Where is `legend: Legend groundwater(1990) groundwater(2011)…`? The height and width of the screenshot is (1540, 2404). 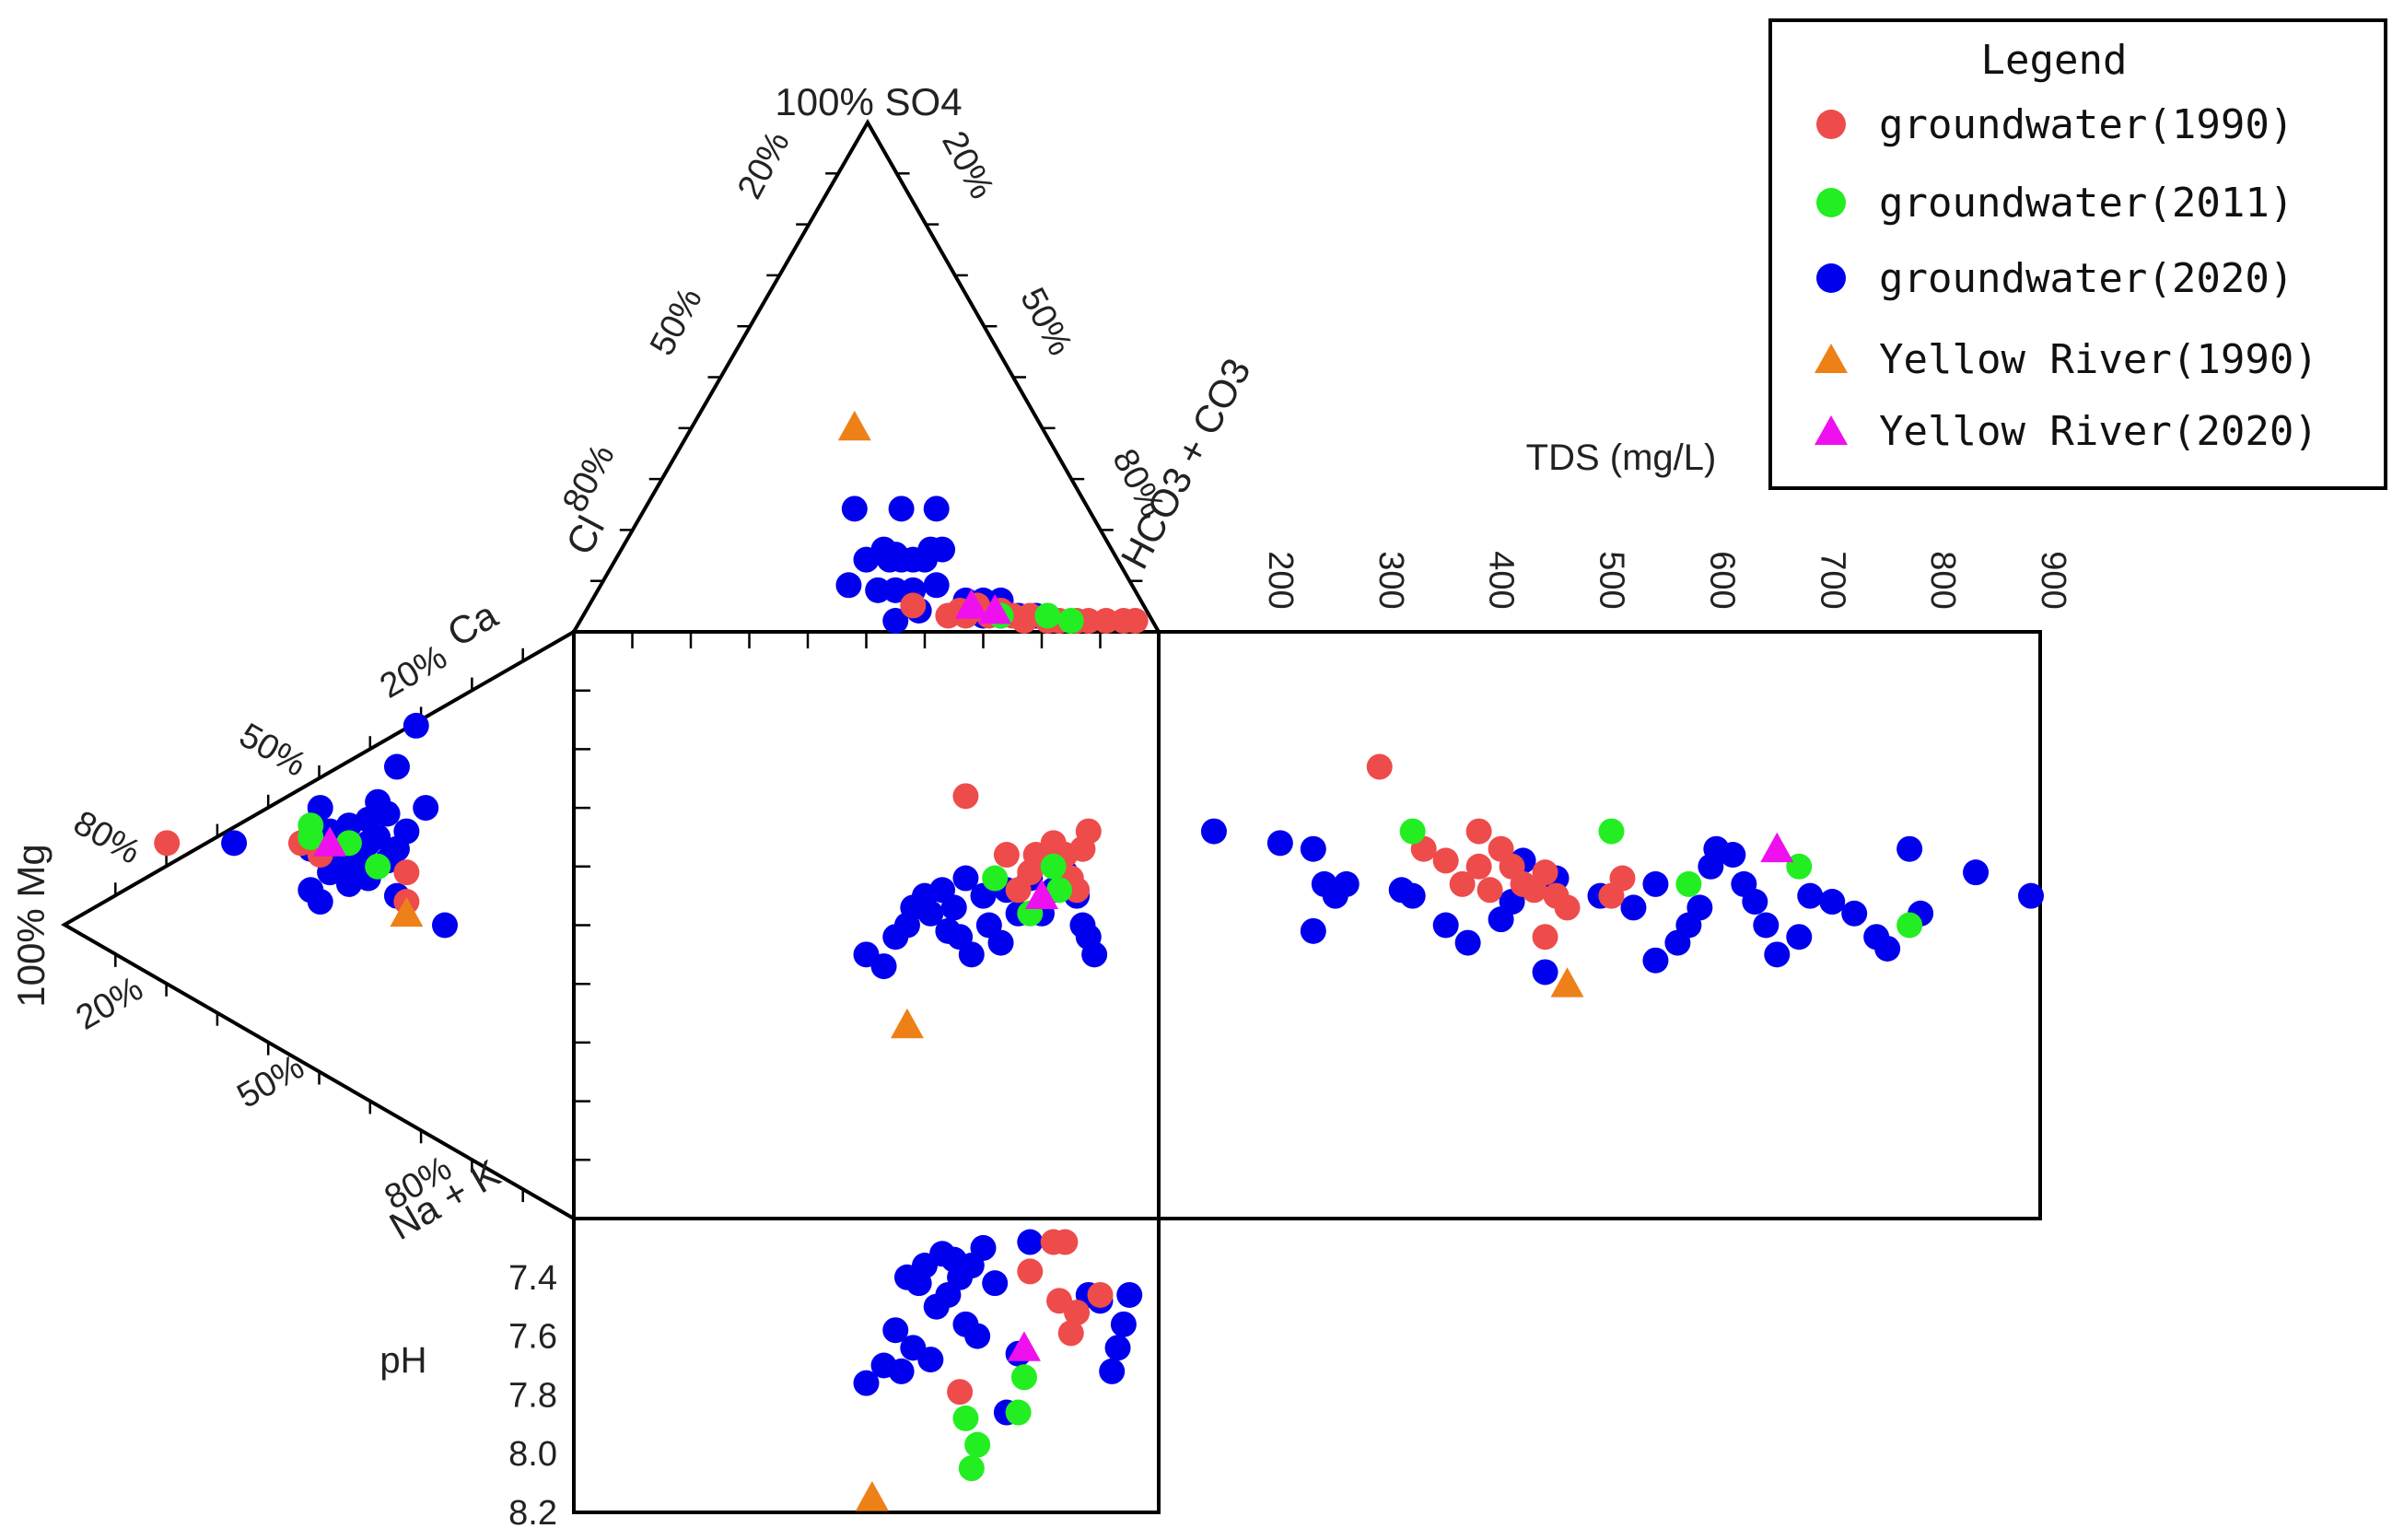
legend: Legend groundwater(1990) groundwater(2011)… is located at coordinates (2077, 254).